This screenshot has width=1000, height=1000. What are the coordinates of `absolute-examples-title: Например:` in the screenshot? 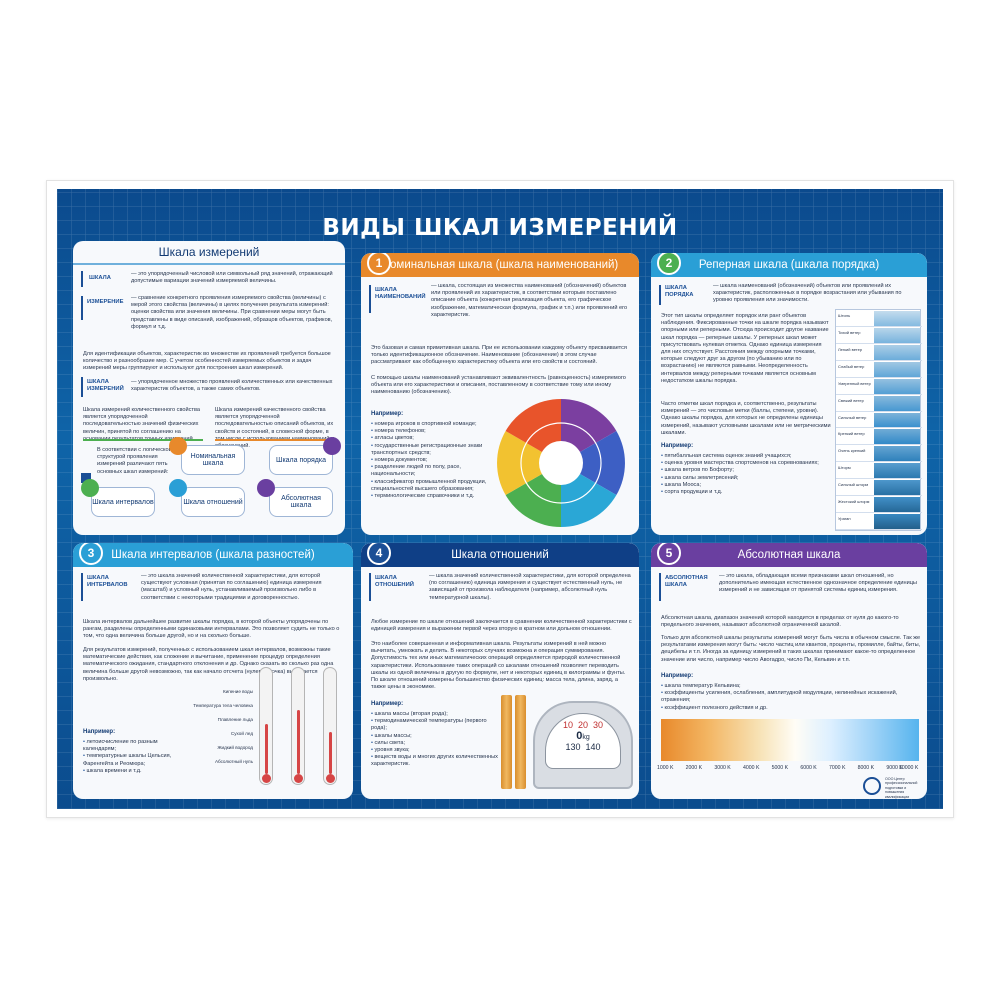 It's located at (677, 676).